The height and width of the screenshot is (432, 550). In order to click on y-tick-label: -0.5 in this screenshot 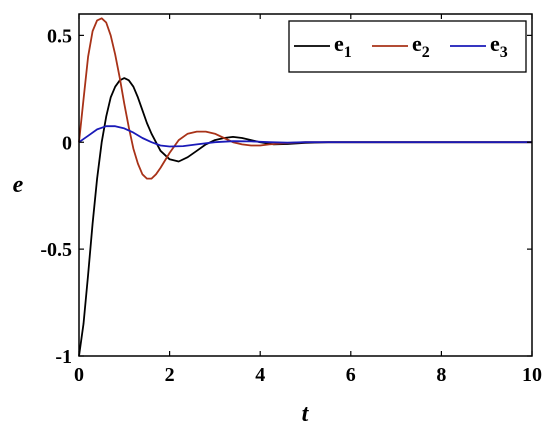, I will do `click(56, 250)`.